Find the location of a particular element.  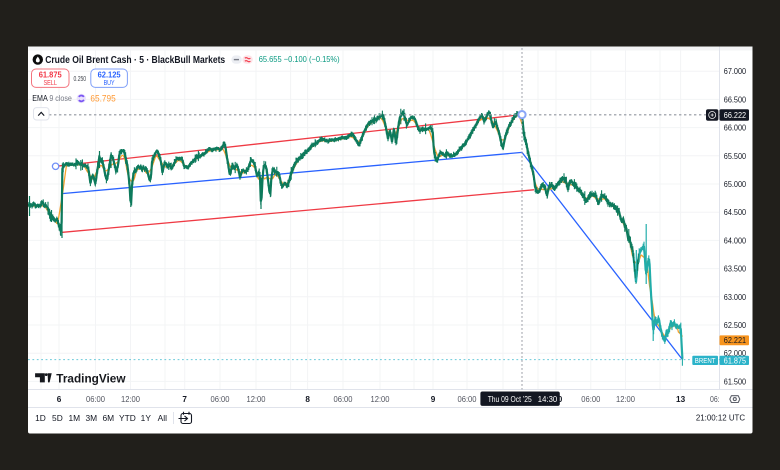

svg-text: 1Y is located at coordinates (146, 418).